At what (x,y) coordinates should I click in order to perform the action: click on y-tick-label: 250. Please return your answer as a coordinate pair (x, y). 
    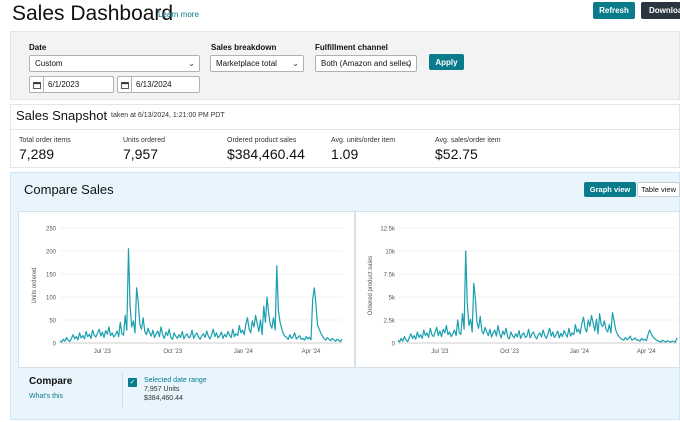
    Looking at the image, I should click on (51, 230).